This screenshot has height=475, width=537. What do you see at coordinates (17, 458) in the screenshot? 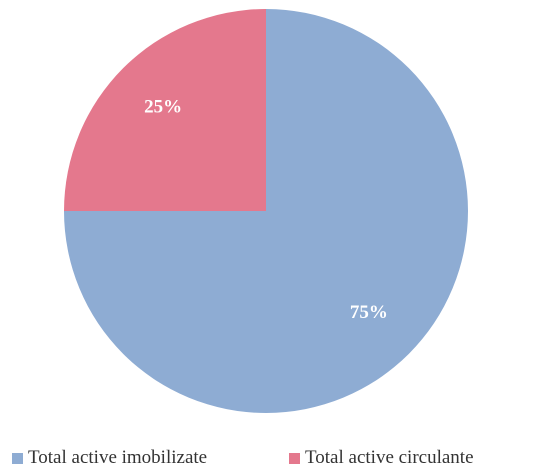
I see `legend-swatch-imobilizate` at bounding box center [17, 458].